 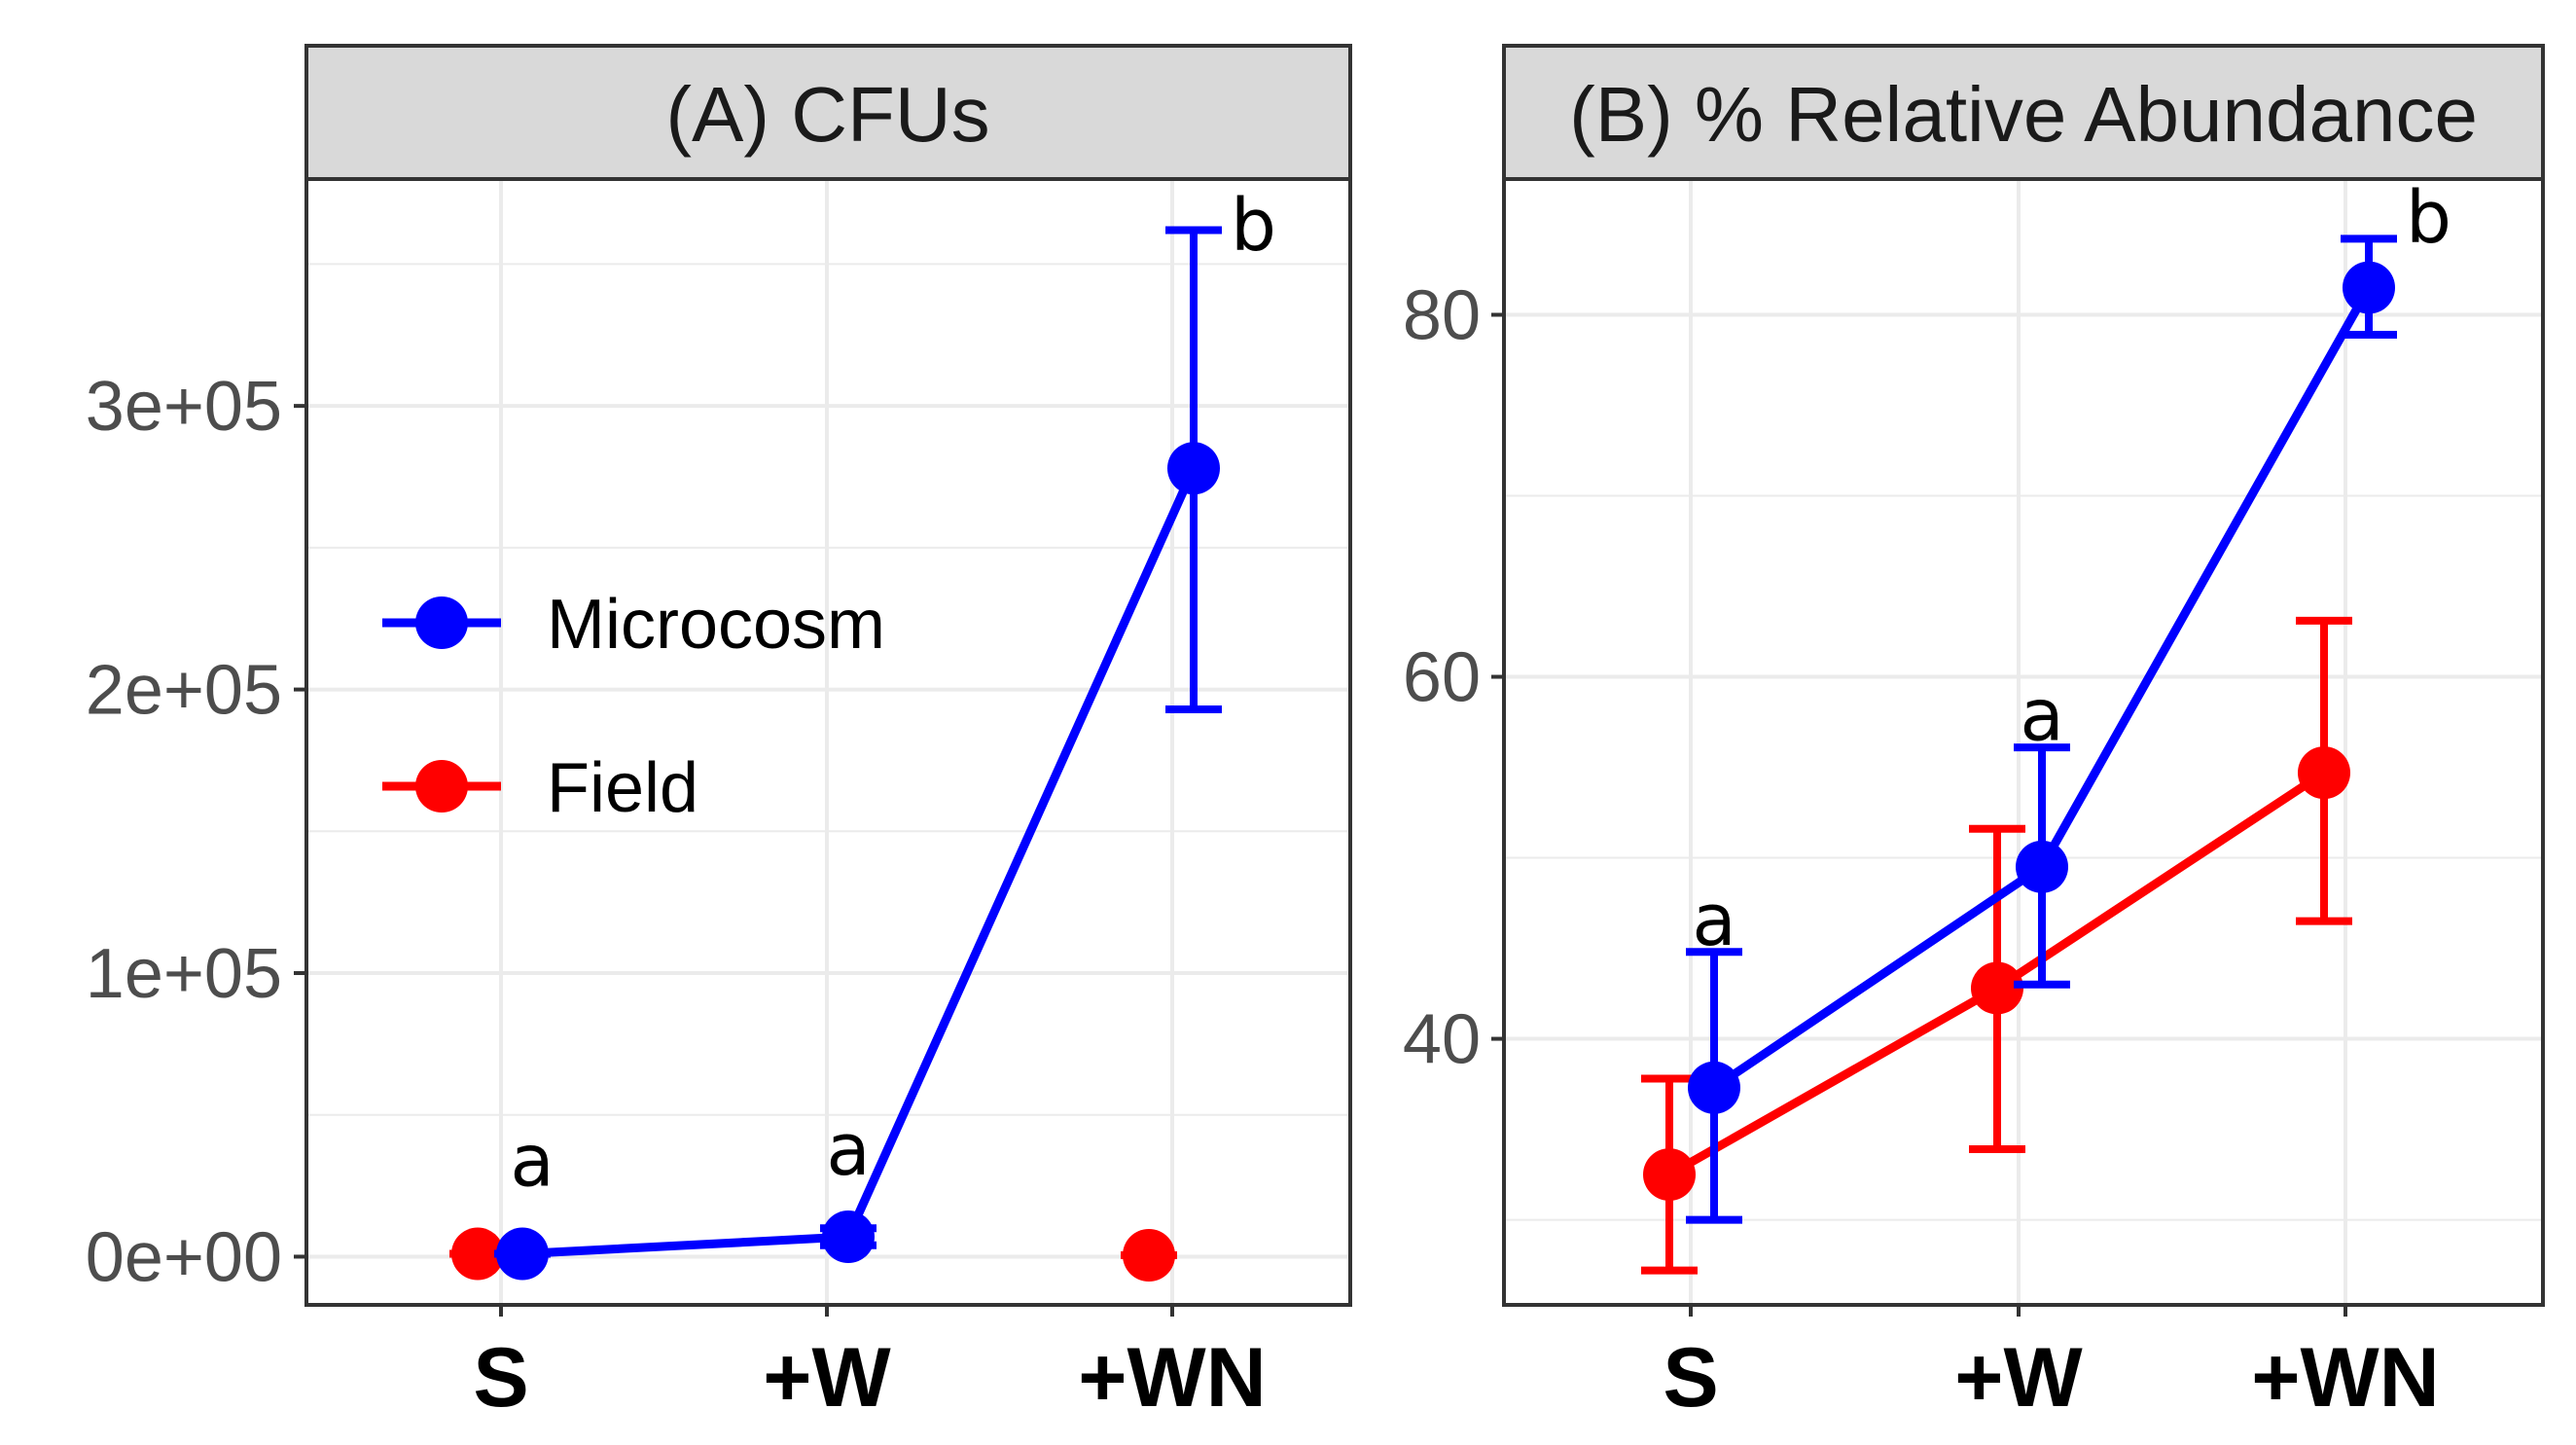 What do you see at coordinates (1253, 226) in the screenshot?
I see `panel-a-significance-label-plus-wn: b` at bounding box center [1253, 226].